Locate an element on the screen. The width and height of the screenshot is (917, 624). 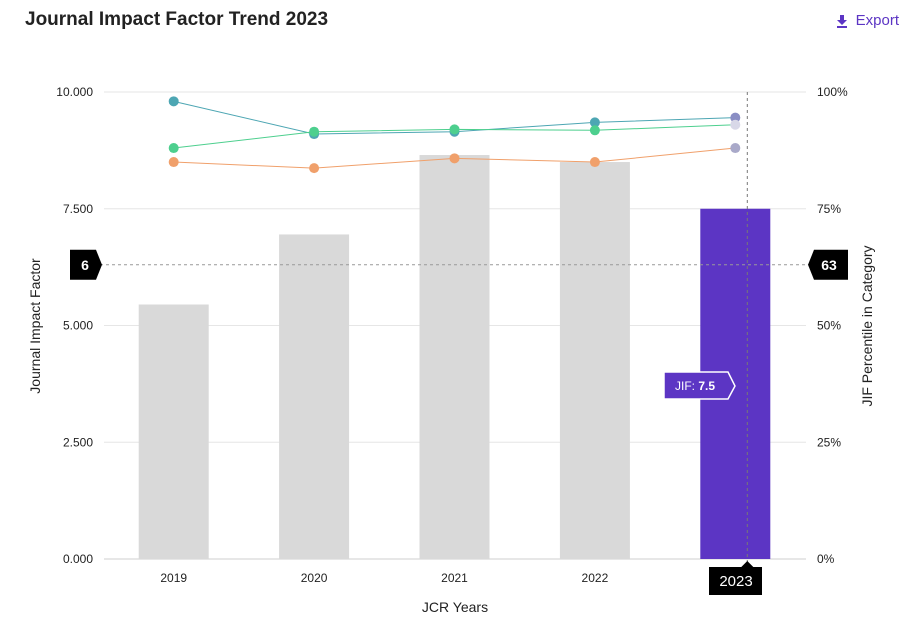
y2-axis-title: JIF Percentile in Category is located at coordinates (867, 325).